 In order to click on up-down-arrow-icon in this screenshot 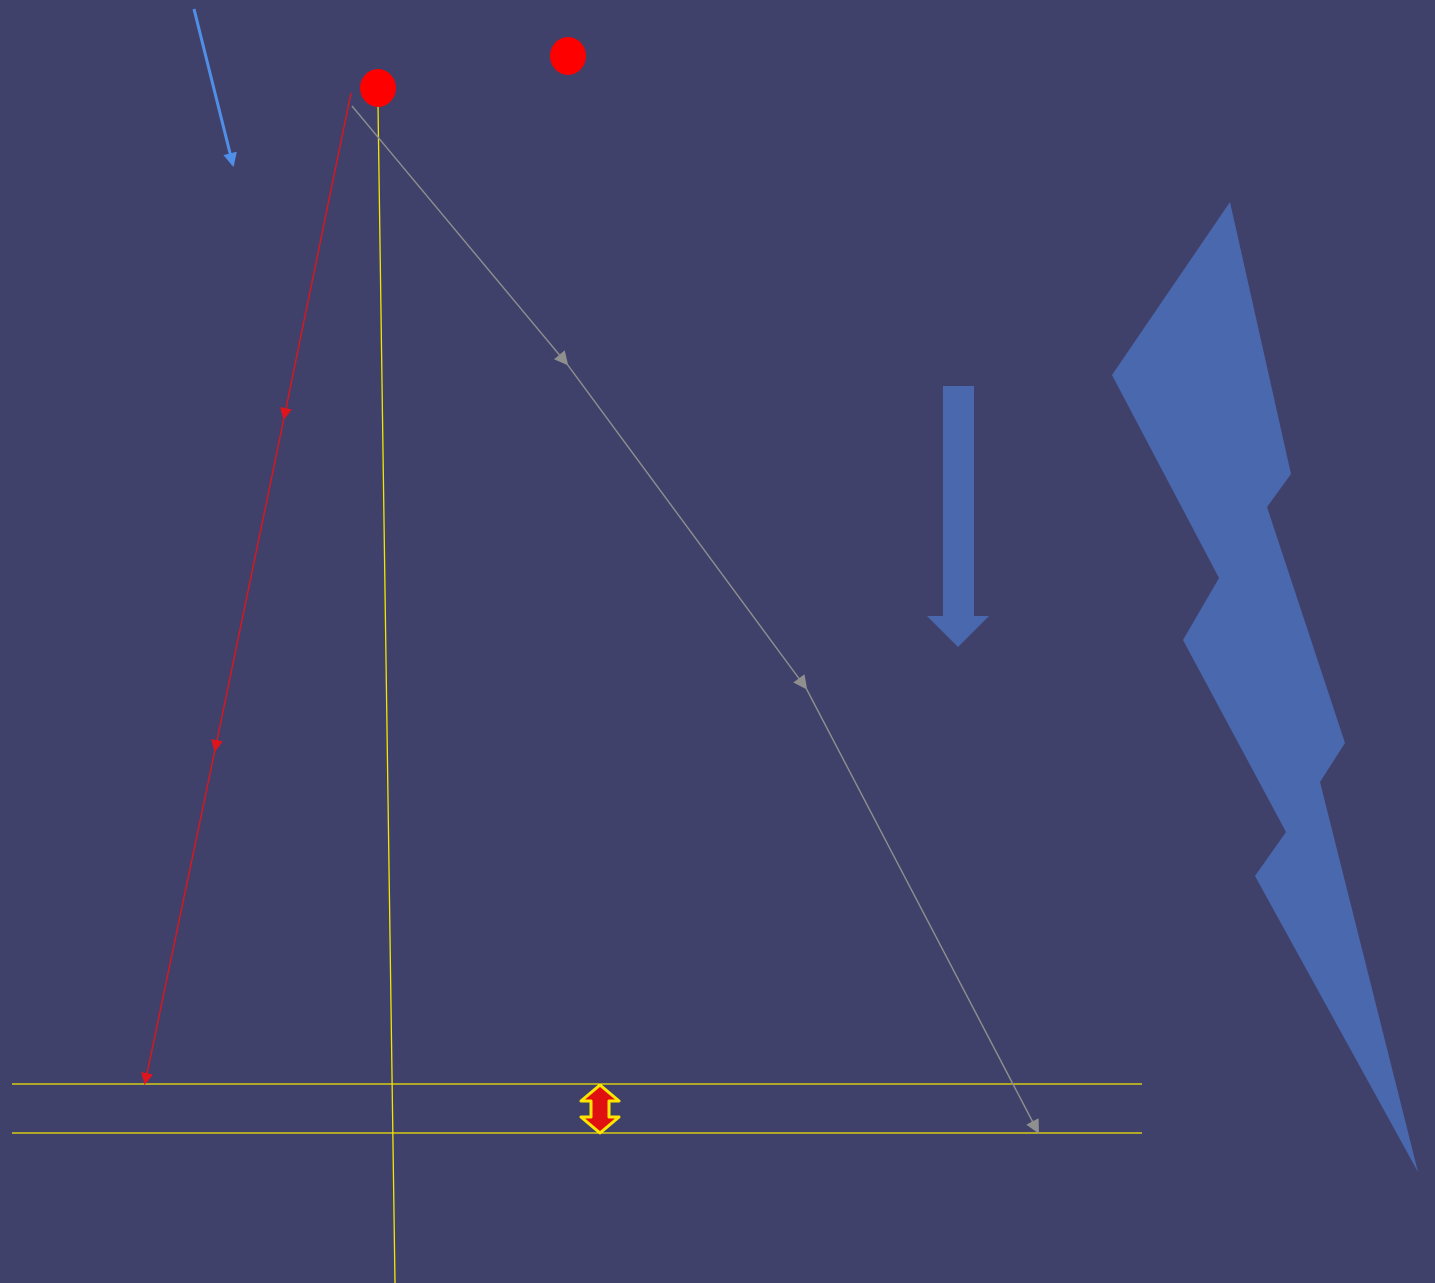, I will do `click(600, 1109)`.